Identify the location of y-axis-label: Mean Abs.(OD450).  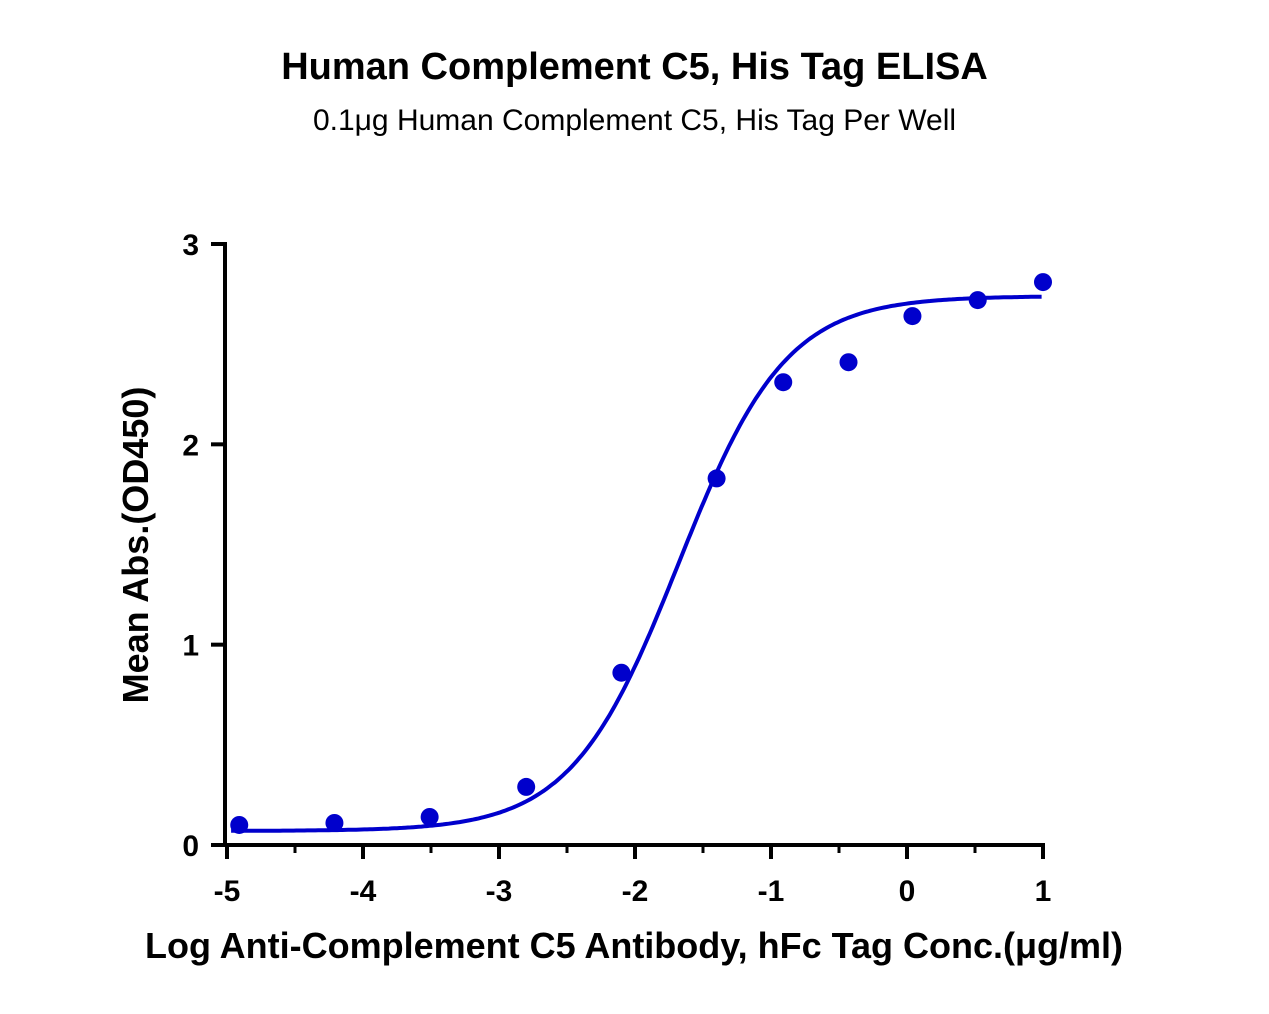
(135, 545).